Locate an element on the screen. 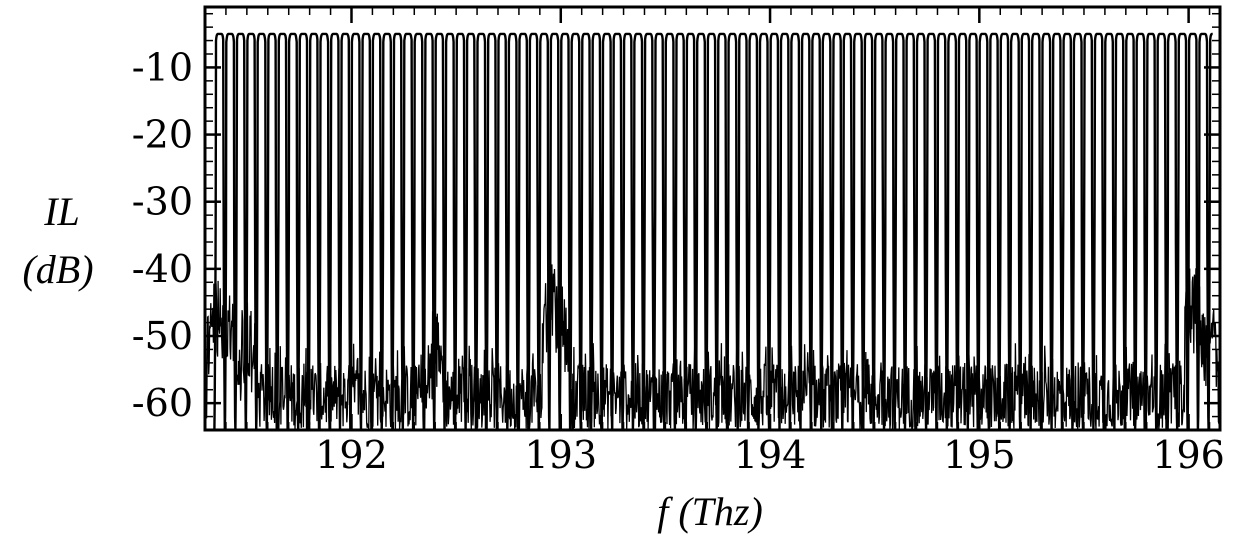 The image size is (1238, 537). y-tick-label: -10 is located at coordinates (162, 67).